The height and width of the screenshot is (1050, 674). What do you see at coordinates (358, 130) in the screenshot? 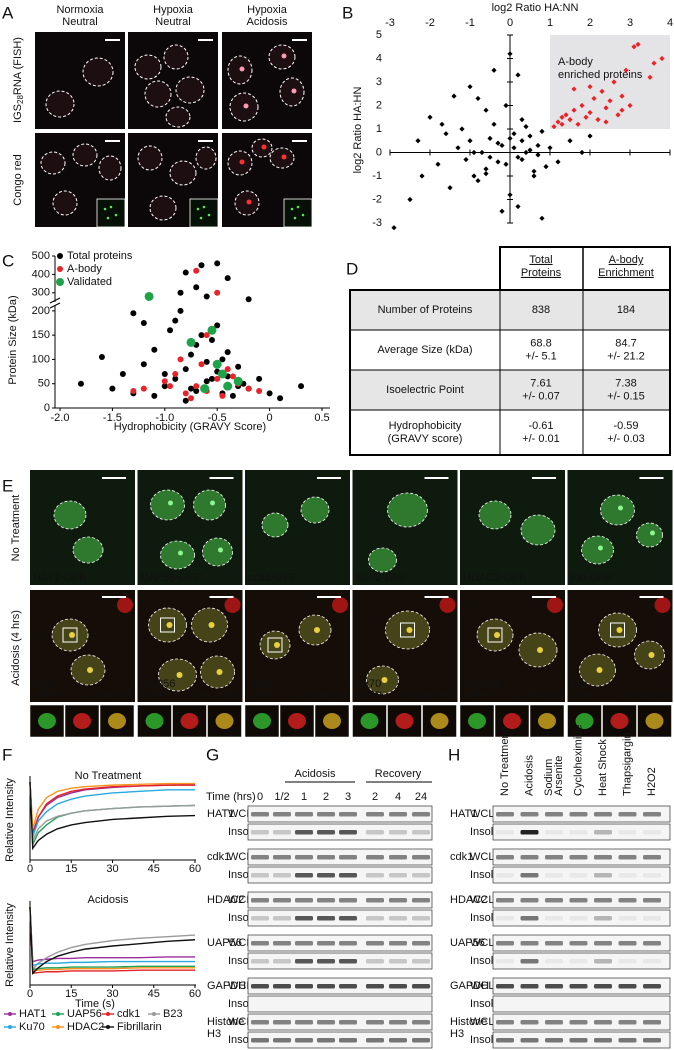
I see `y-axis-title: log2 Ratio HA:HN` at bounding box center [358, 130].